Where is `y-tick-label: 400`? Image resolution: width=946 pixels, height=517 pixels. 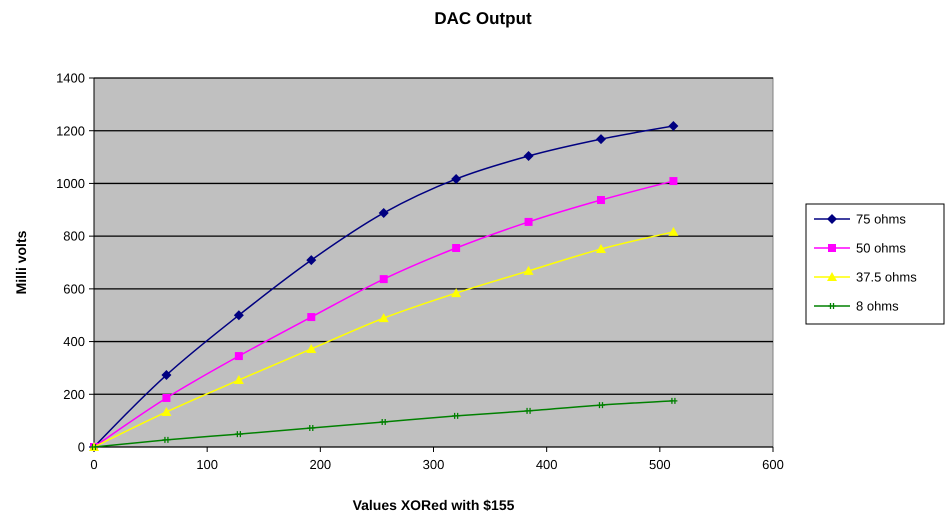 y-tick-label: 400 is located at coordinates (74, 342).